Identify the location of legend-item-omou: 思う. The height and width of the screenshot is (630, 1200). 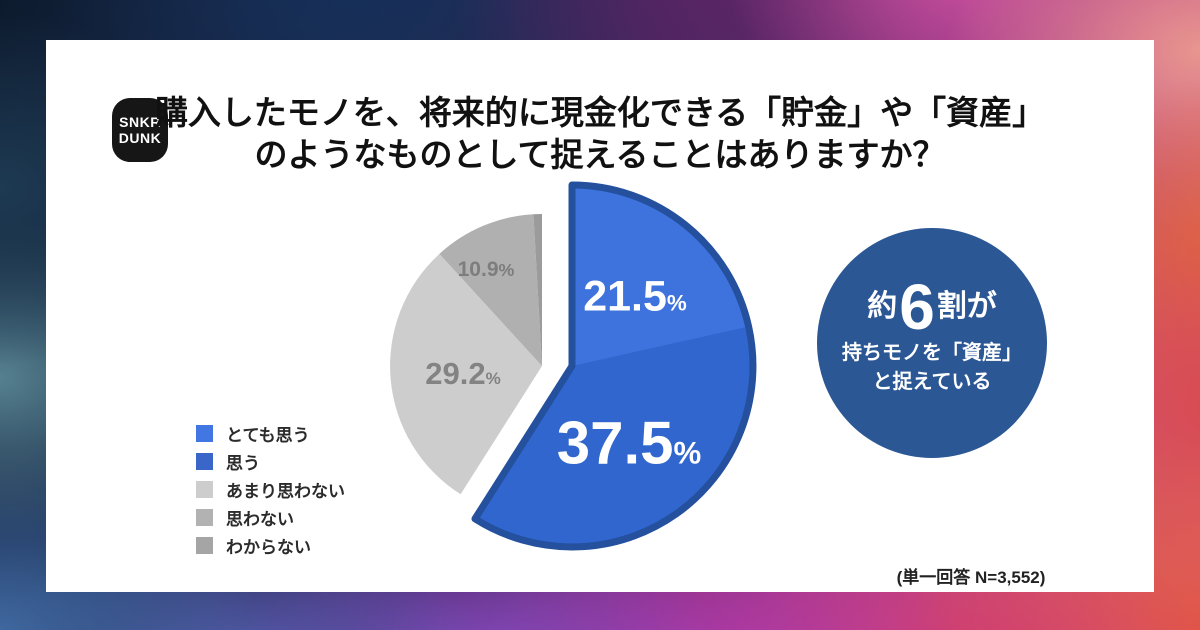
(270, 463).